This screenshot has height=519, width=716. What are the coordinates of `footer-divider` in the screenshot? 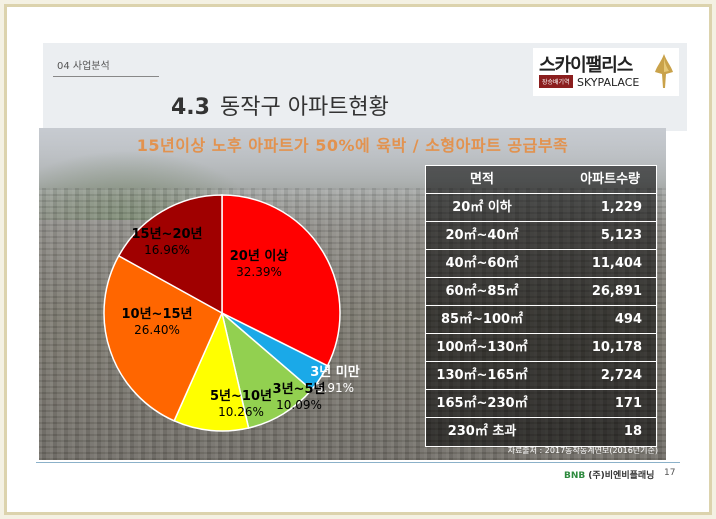 It's located at (358, 462).